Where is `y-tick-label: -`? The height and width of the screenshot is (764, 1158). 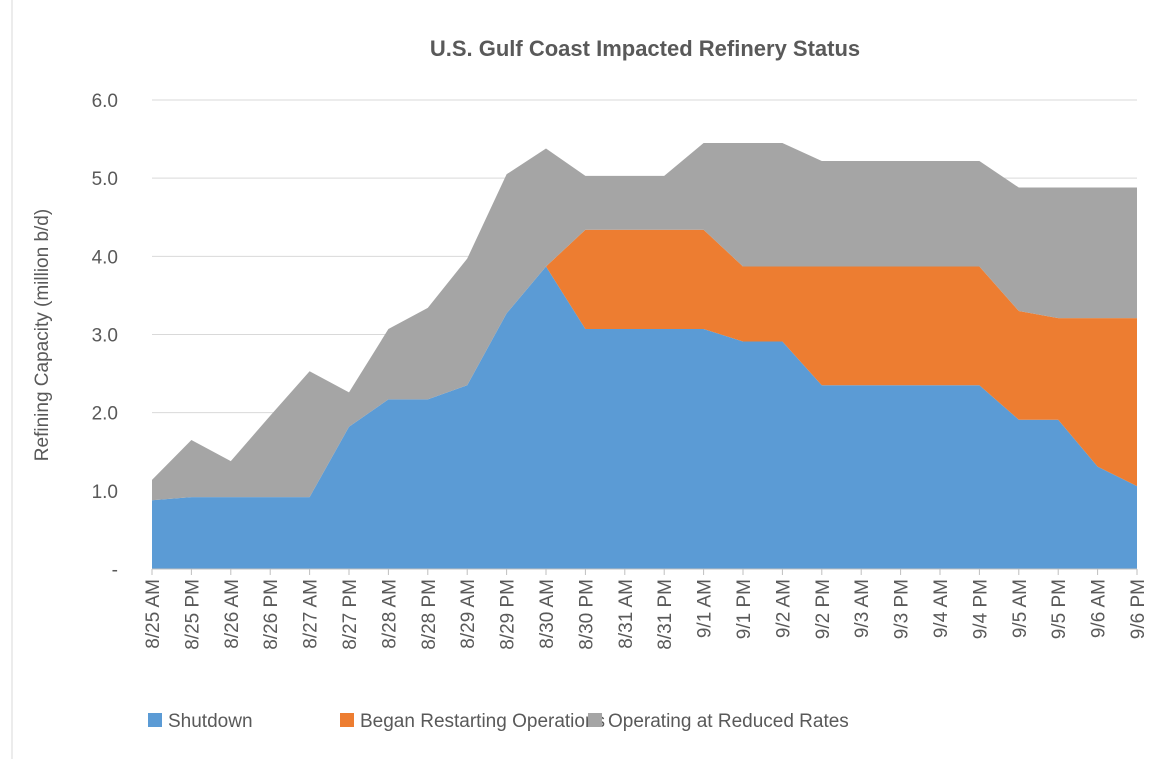 y-tick-label: - is located at coordinates (115, 570).